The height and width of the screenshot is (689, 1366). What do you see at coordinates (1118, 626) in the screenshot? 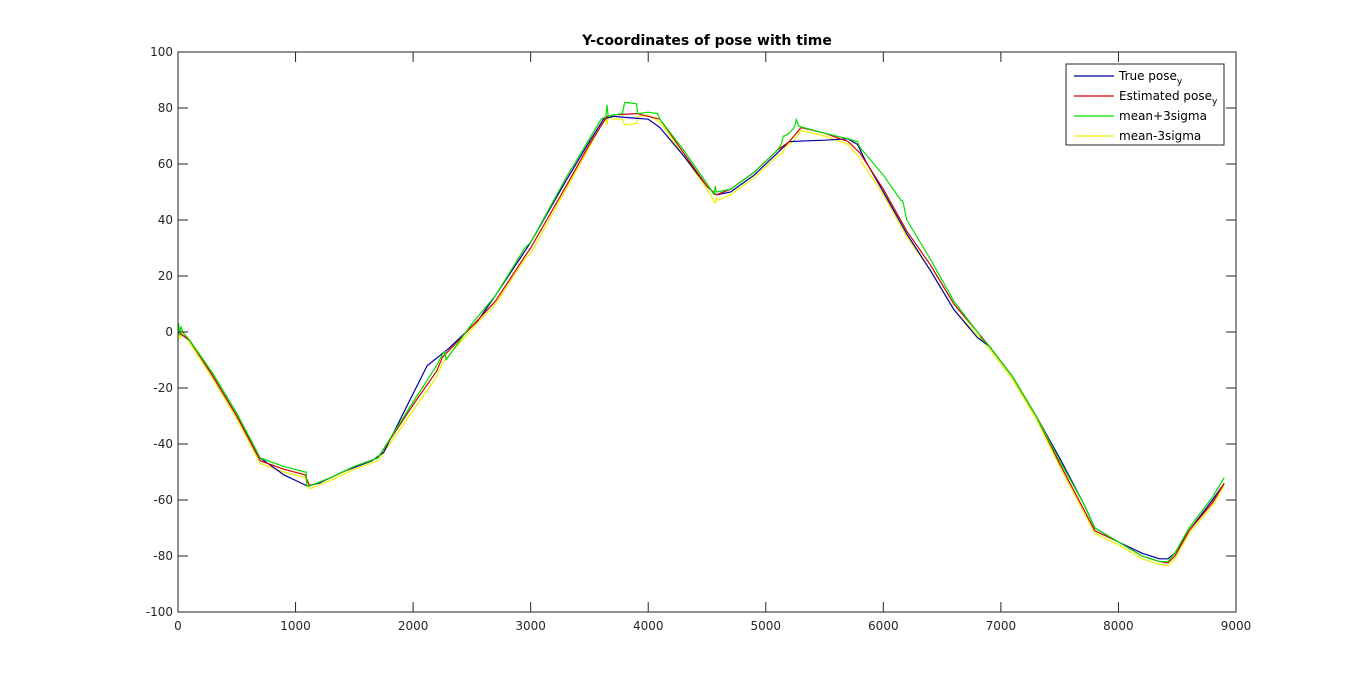
I see `x-tick-label: 8000` at bounding box center [1118, 626].